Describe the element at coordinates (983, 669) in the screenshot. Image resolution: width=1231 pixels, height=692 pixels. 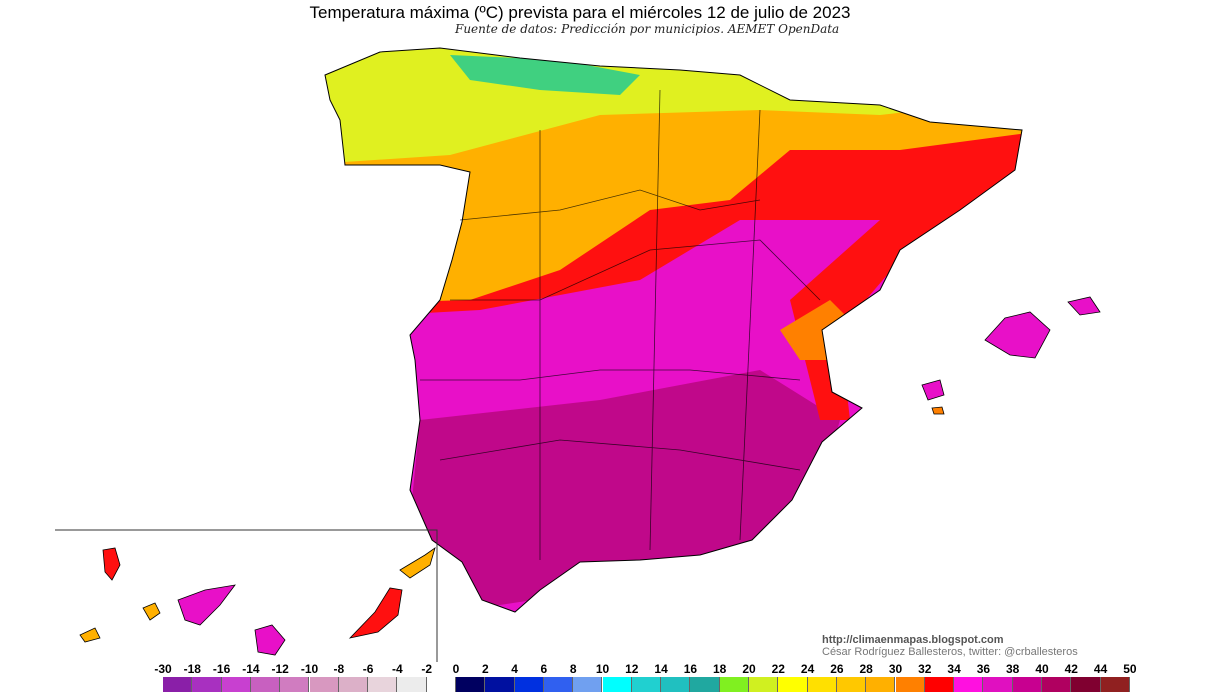
I see `legend-label: 36` at that location.